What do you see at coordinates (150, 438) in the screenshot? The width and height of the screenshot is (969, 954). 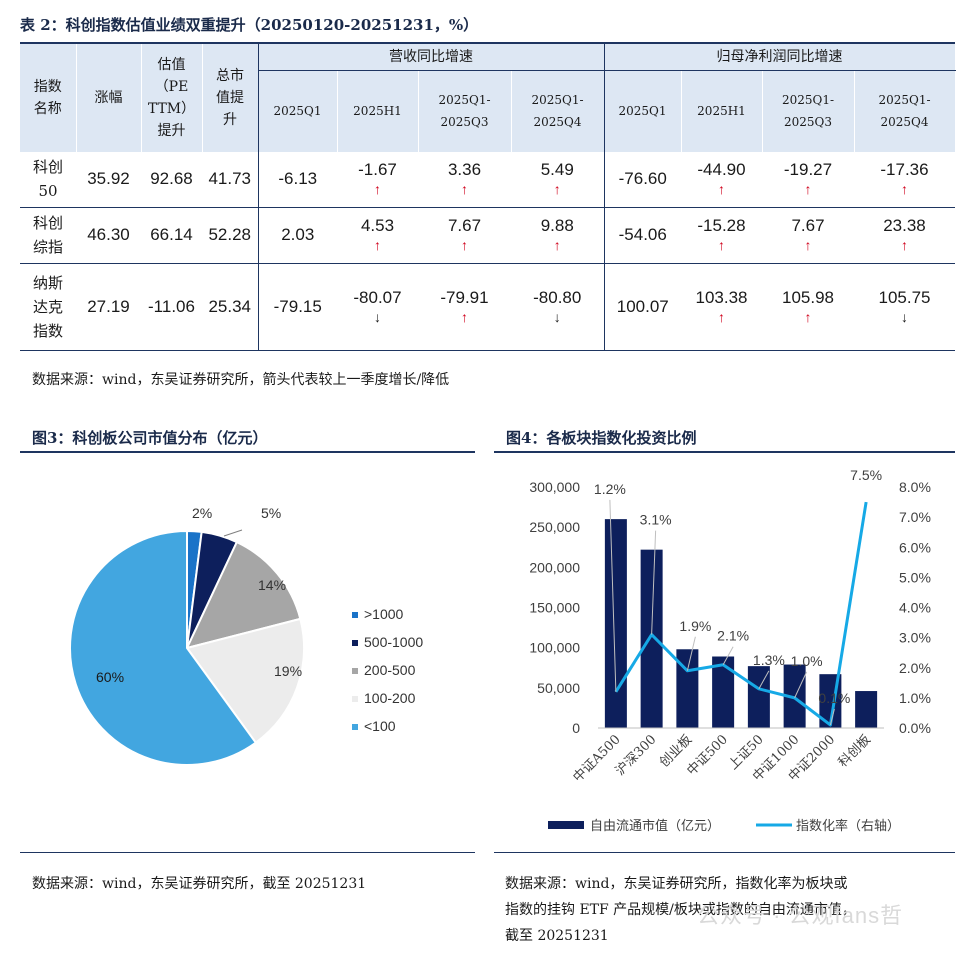 I see `fig3-title: 图3：科创板公司市值分布（亿元）` at bounding box center [150, 438].